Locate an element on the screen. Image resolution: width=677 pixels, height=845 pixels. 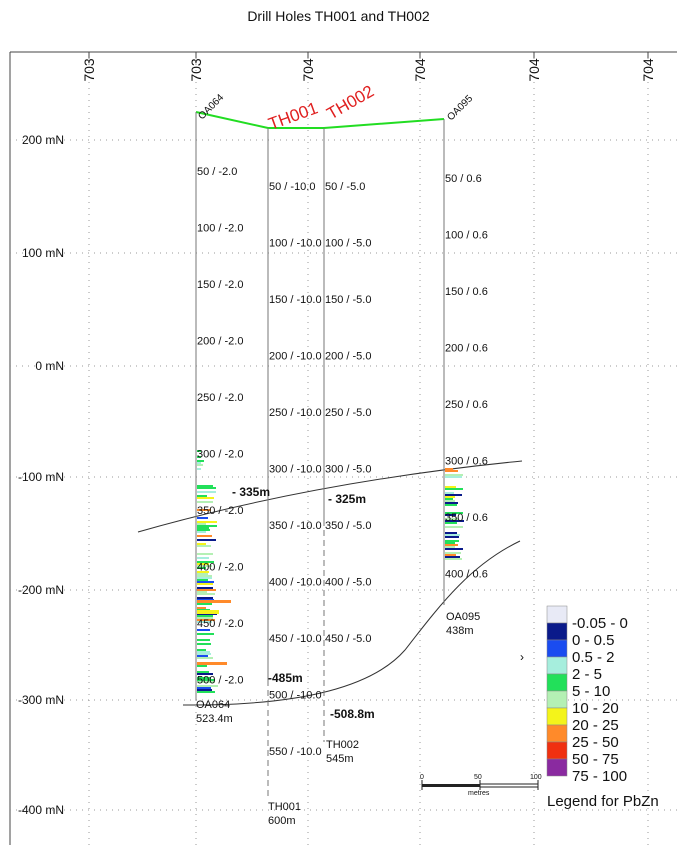
legend-label-9: 75 - 100 is located at coordinates (599, 776).